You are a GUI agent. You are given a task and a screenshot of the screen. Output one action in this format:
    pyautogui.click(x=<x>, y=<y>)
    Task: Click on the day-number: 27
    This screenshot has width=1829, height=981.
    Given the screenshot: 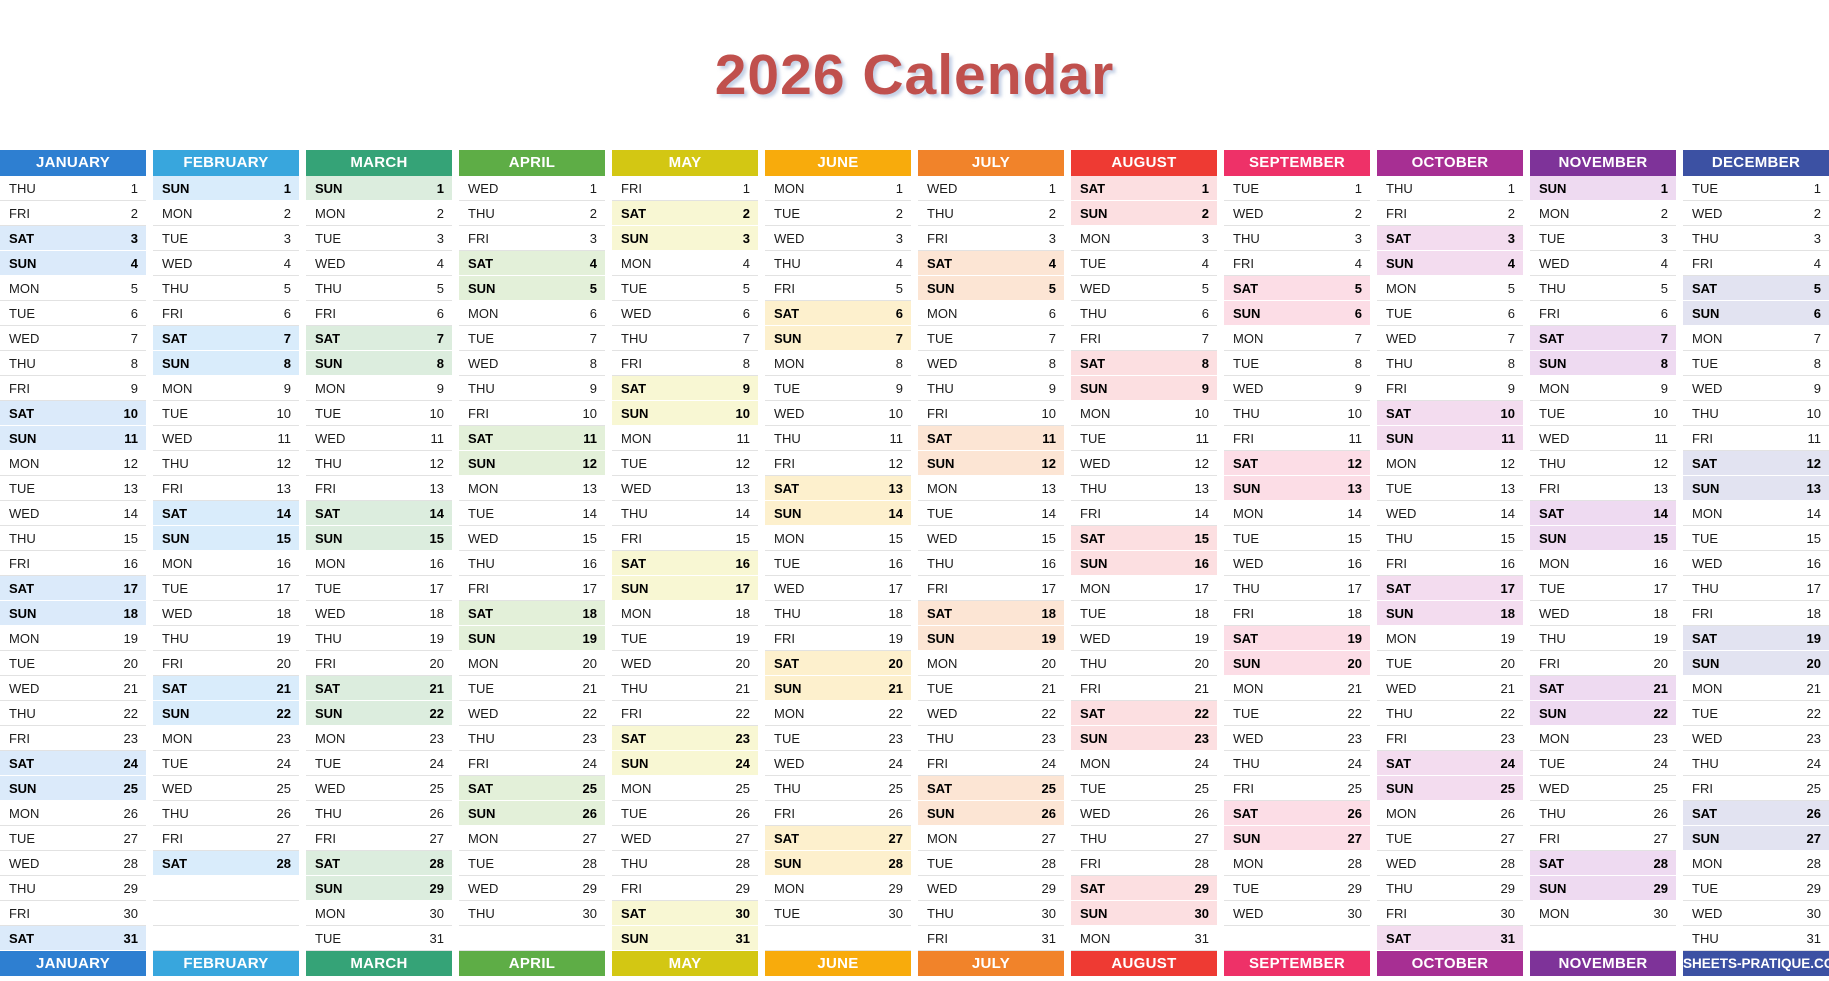 What is the action you would take?
    pyautogui.click(x=1201, y=838)
    